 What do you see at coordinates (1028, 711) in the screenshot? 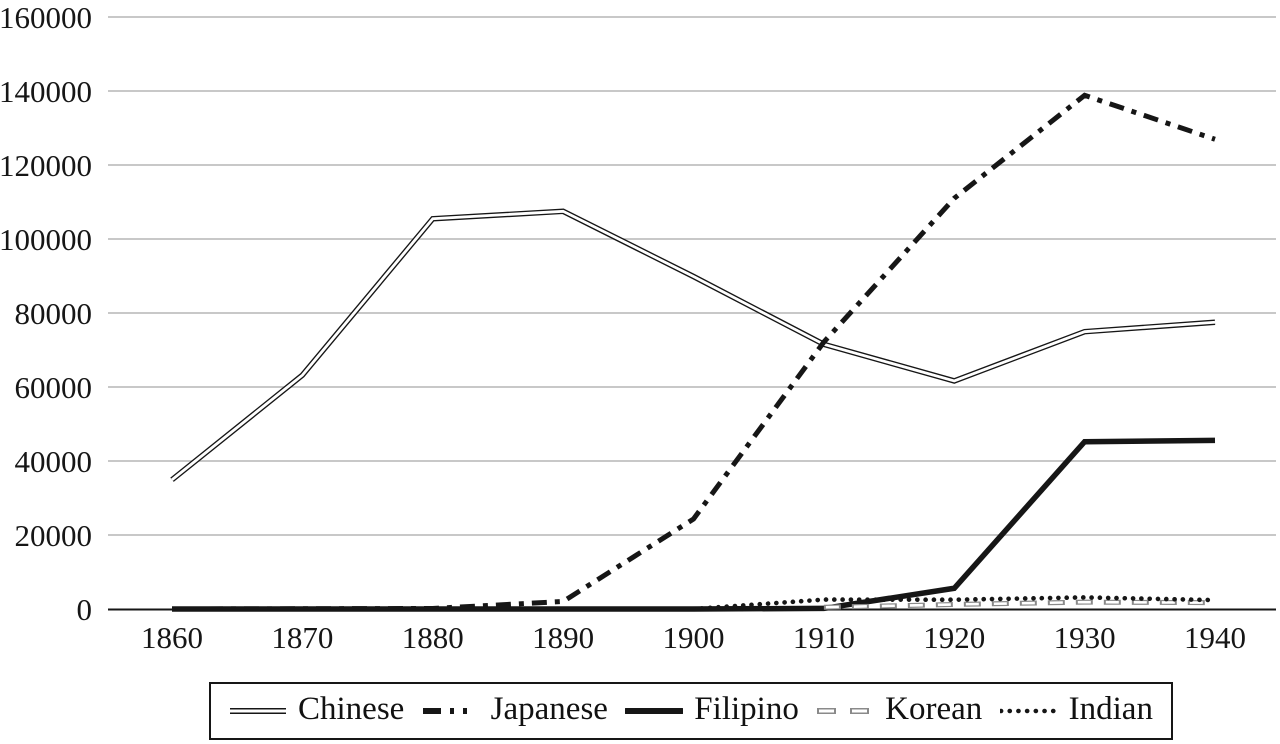
I see `legend-line-indian-icon` at bounding box center [1028, 711].